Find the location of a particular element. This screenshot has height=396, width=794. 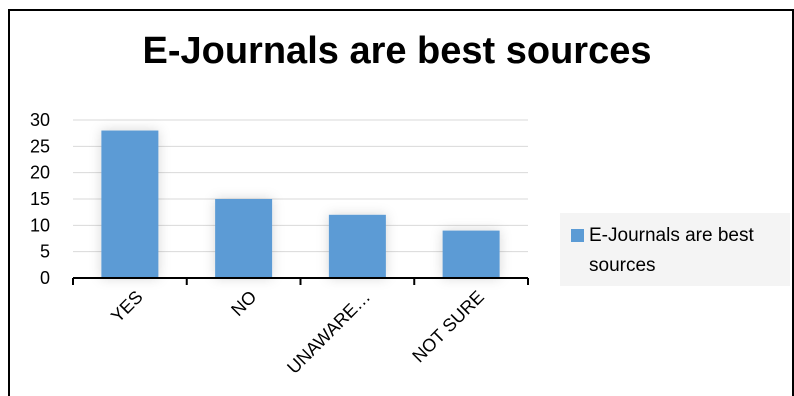

y-tick-labels: 0 5 10 15 20 25 30 is located at coordinates (40, 199).